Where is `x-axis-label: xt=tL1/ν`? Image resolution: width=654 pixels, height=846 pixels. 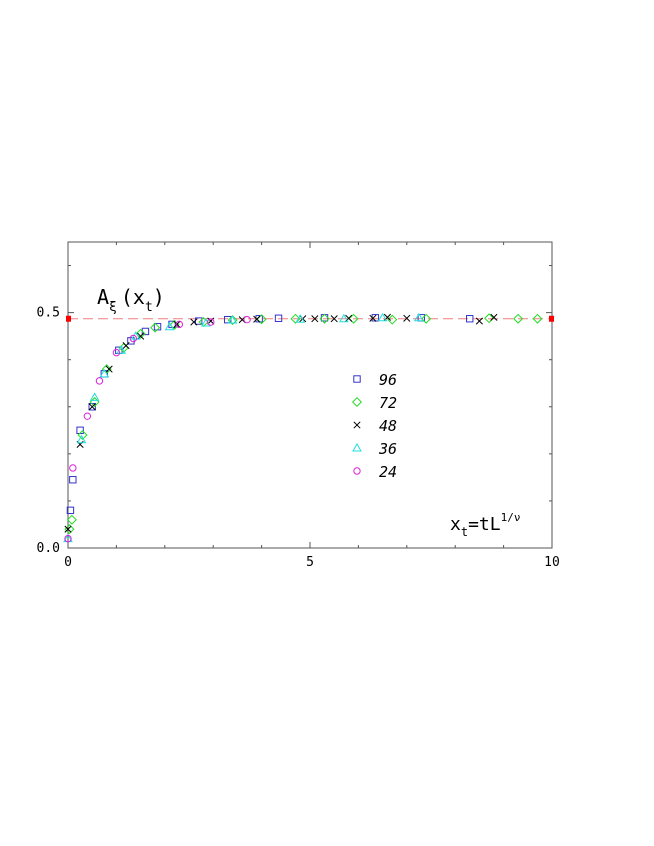
x-axis-label: xt=tL1/ν is located at coordinates (485, 525).